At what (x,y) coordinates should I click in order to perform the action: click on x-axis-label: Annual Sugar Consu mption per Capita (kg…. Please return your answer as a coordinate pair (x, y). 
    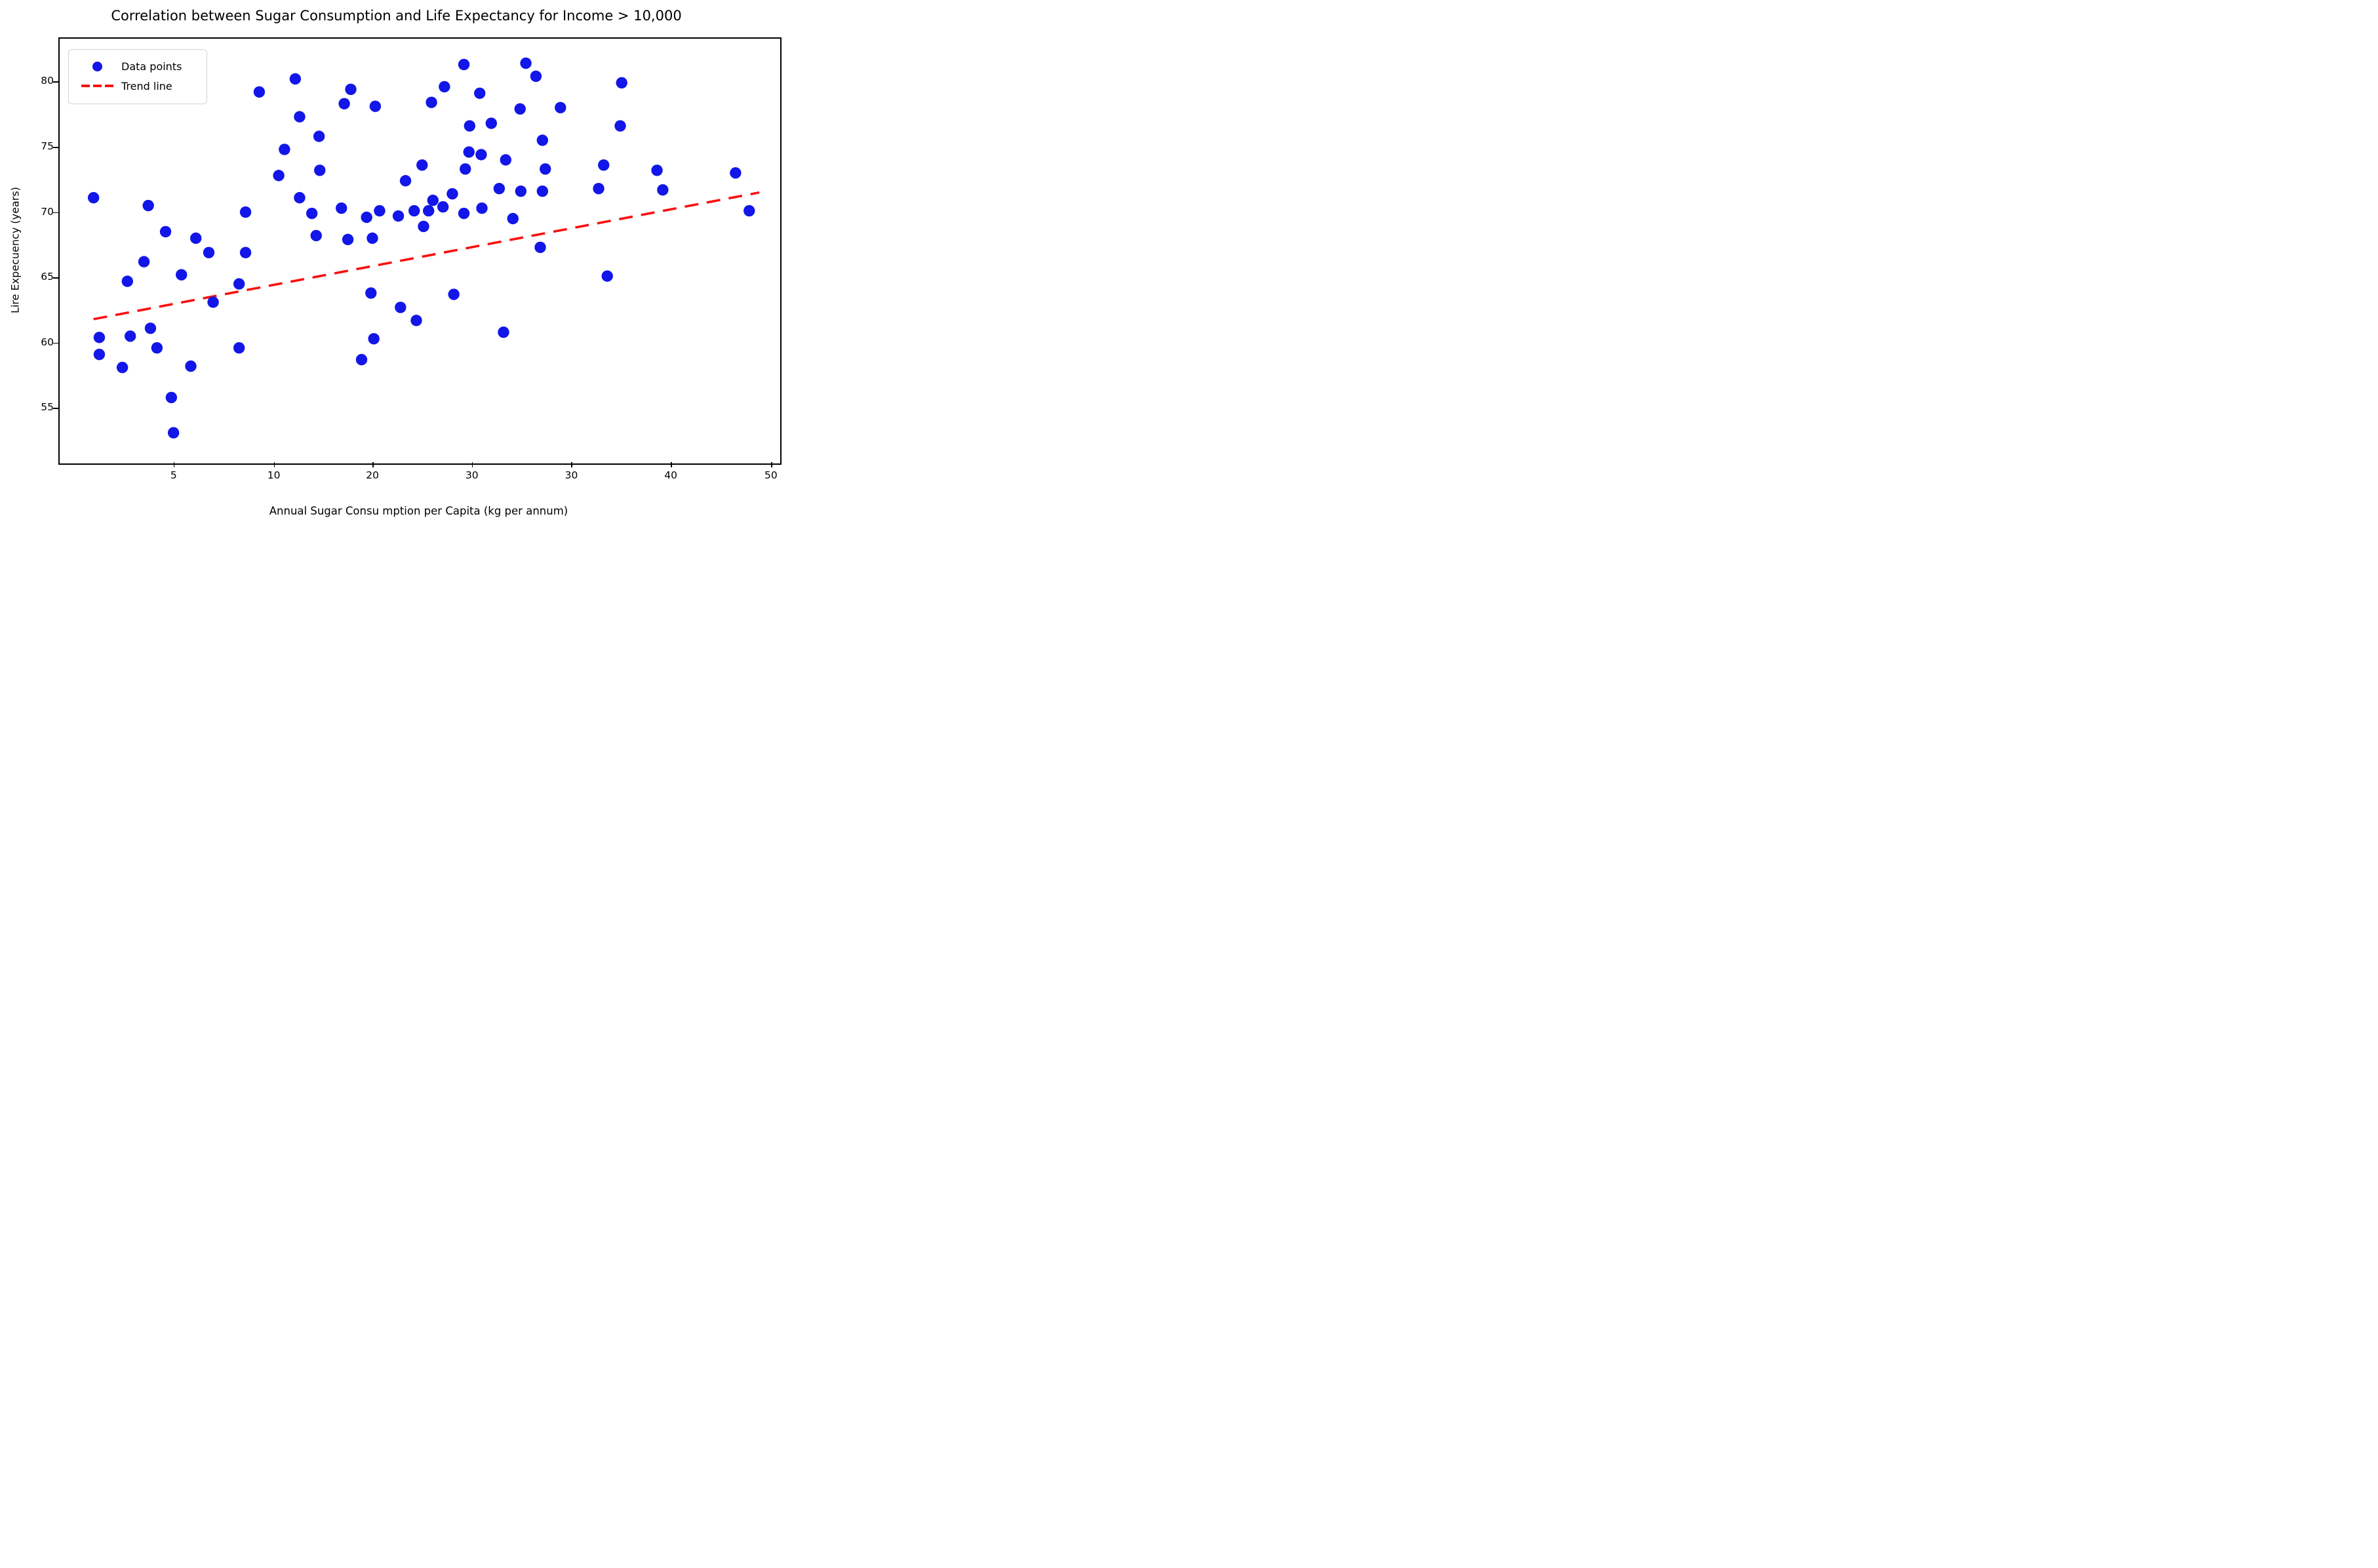
    Looking at the image, I should click on (418, 511).